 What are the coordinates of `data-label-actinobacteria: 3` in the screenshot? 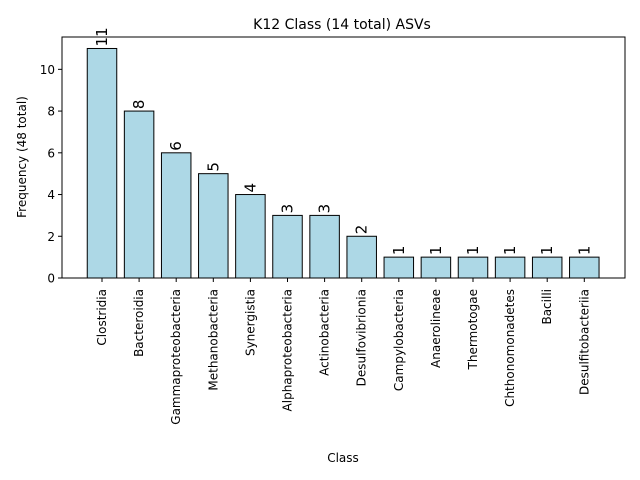 It's located at (325, 209).